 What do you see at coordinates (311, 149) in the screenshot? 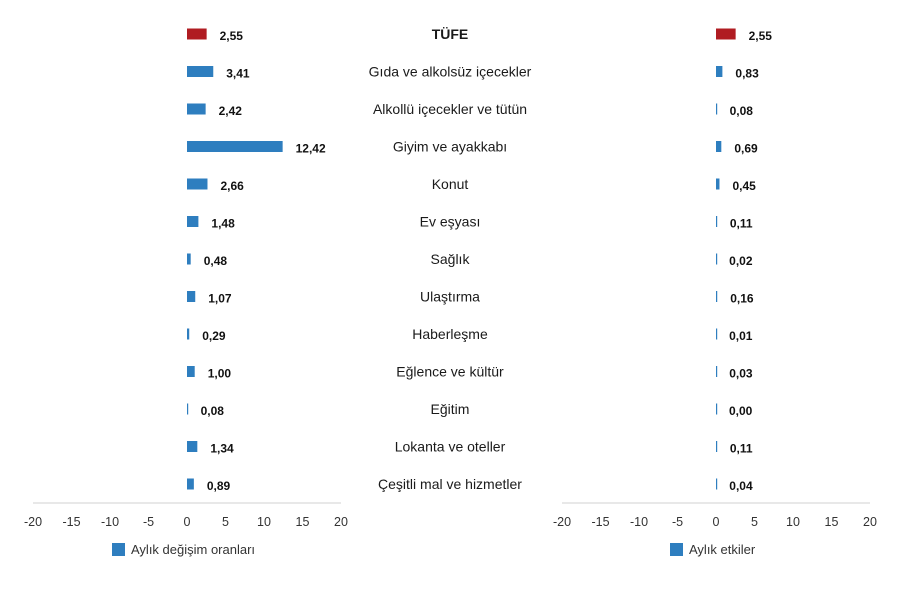
I see `value-label: 12,42` at bounding box center [311, 149].